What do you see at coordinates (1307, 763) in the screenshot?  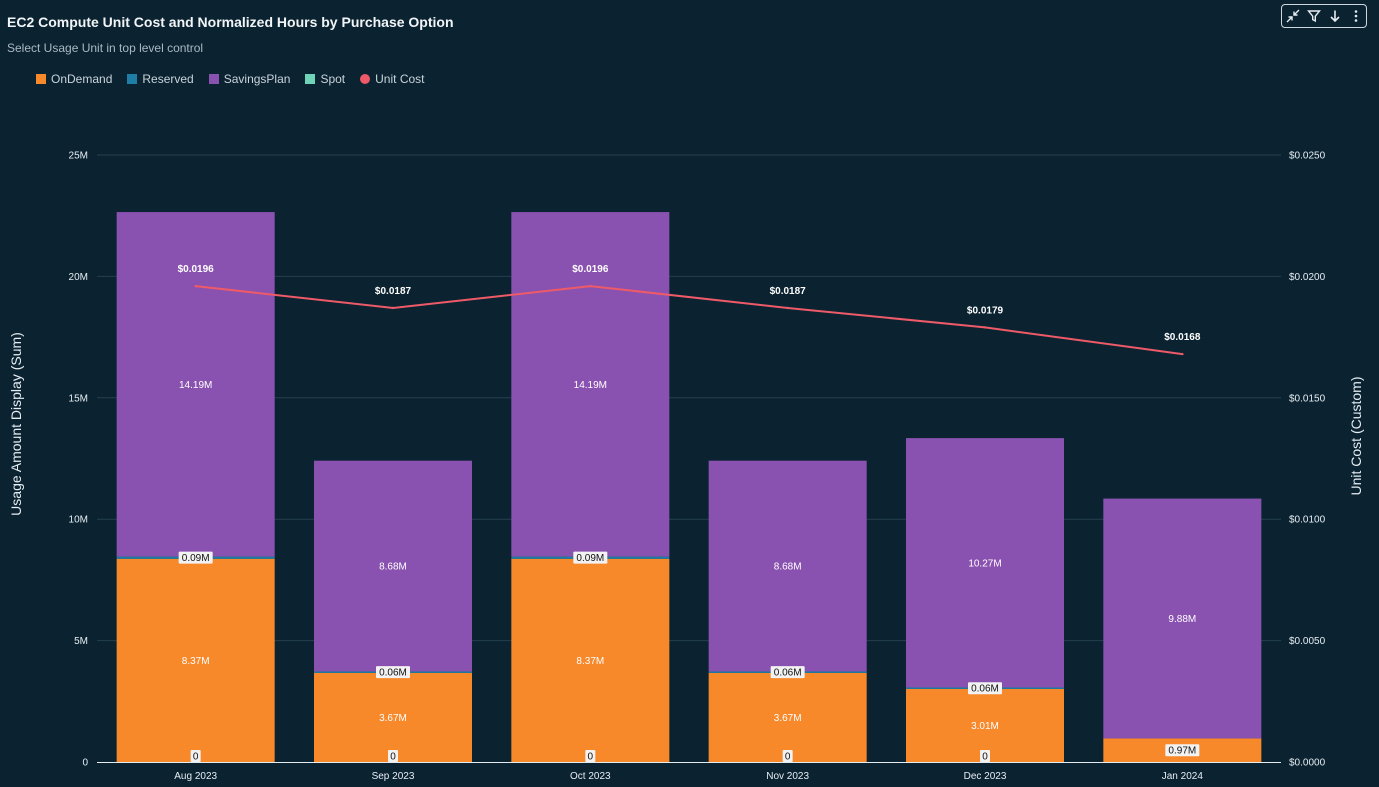 I see `y2-tick-label: $0.0000` at bounding box center [1307, 763].